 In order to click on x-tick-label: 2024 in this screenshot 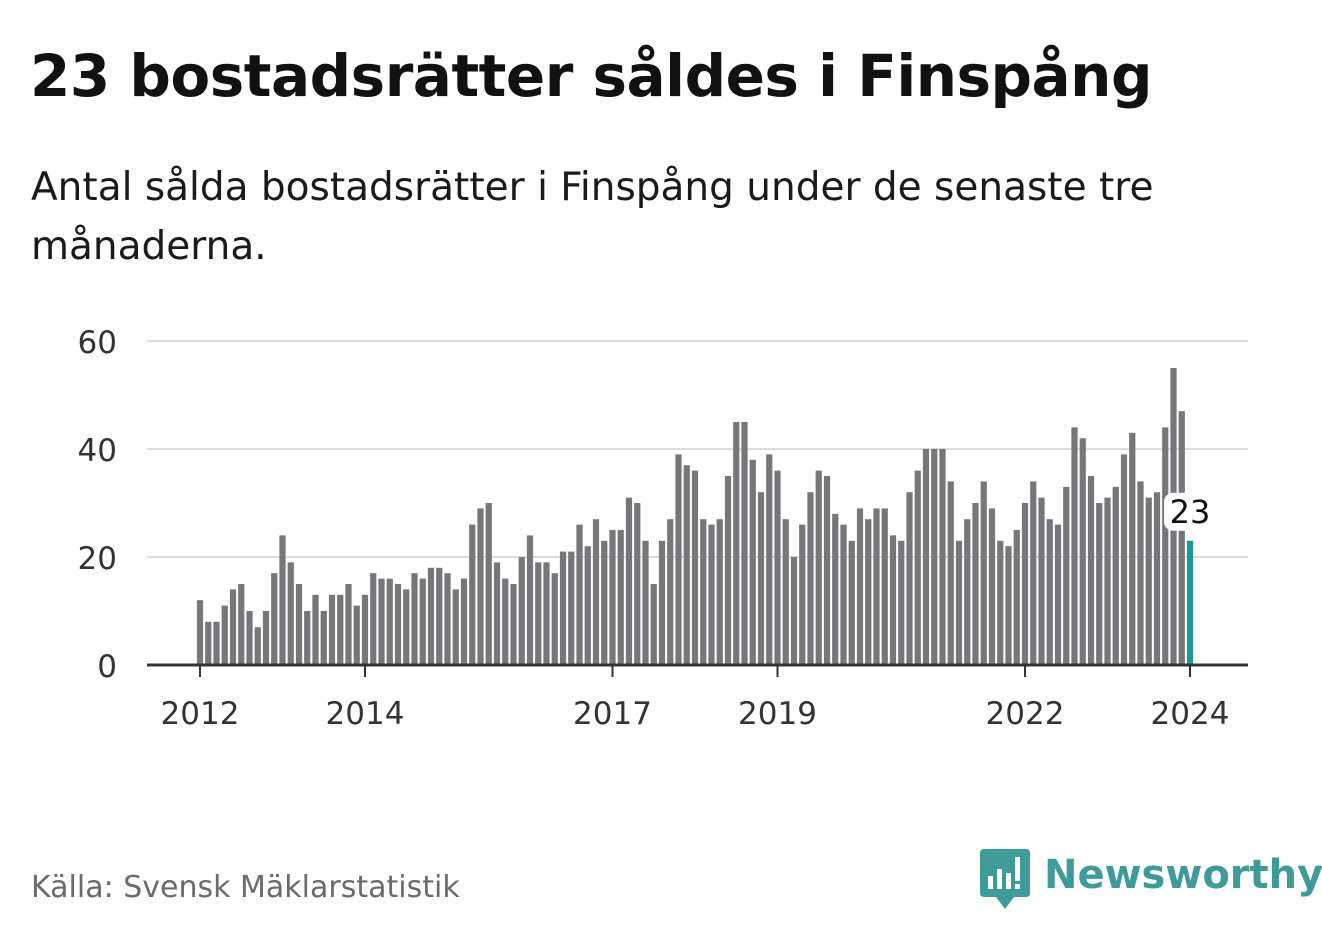, I will do `click(1190, 714)`.